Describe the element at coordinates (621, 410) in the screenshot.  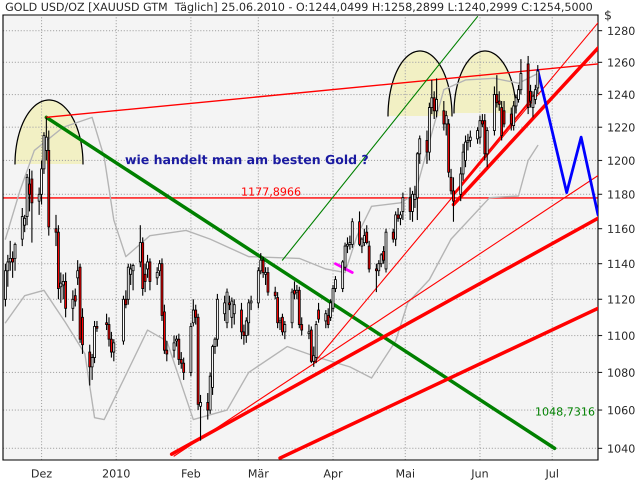
I see `y-tick-label: 1060` at that location.